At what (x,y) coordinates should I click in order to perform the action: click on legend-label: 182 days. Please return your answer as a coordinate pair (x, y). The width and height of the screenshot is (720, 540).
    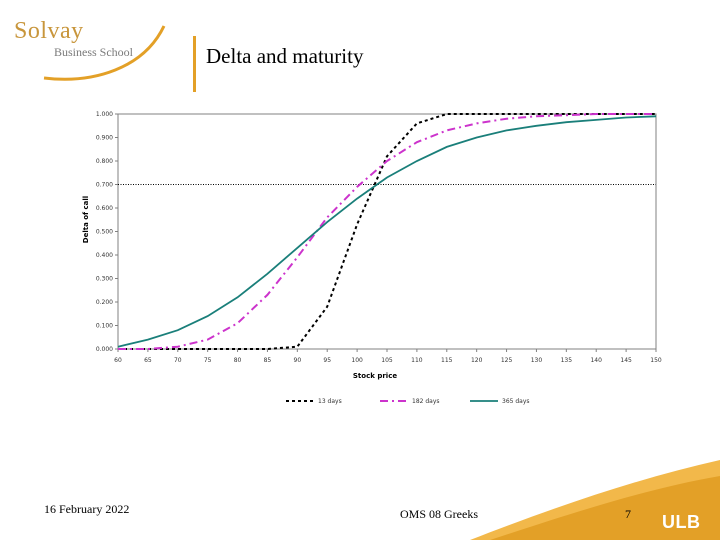
    Looking at the image, I should click on (426, 401).